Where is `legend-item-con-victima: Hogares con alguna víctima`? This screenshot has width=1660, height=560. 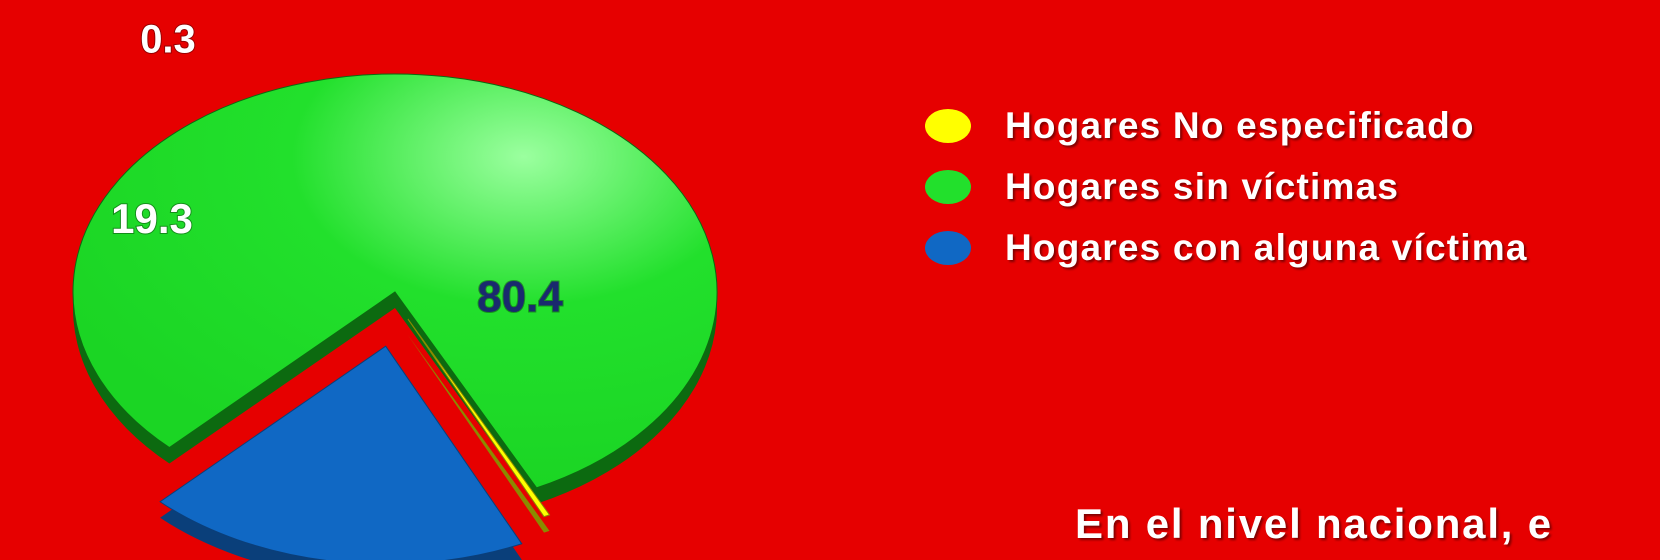
legend-item-con-victima: Hogares con alguna víctima is located at coordinates (1226, 247).